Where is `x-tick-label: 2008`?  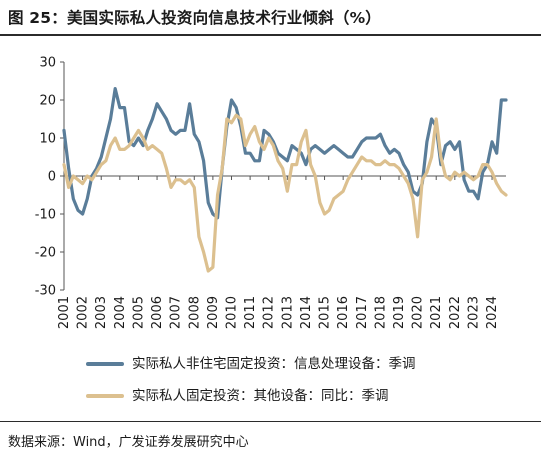
x-tick-label: 2008 is located at coordinates (194, 312).